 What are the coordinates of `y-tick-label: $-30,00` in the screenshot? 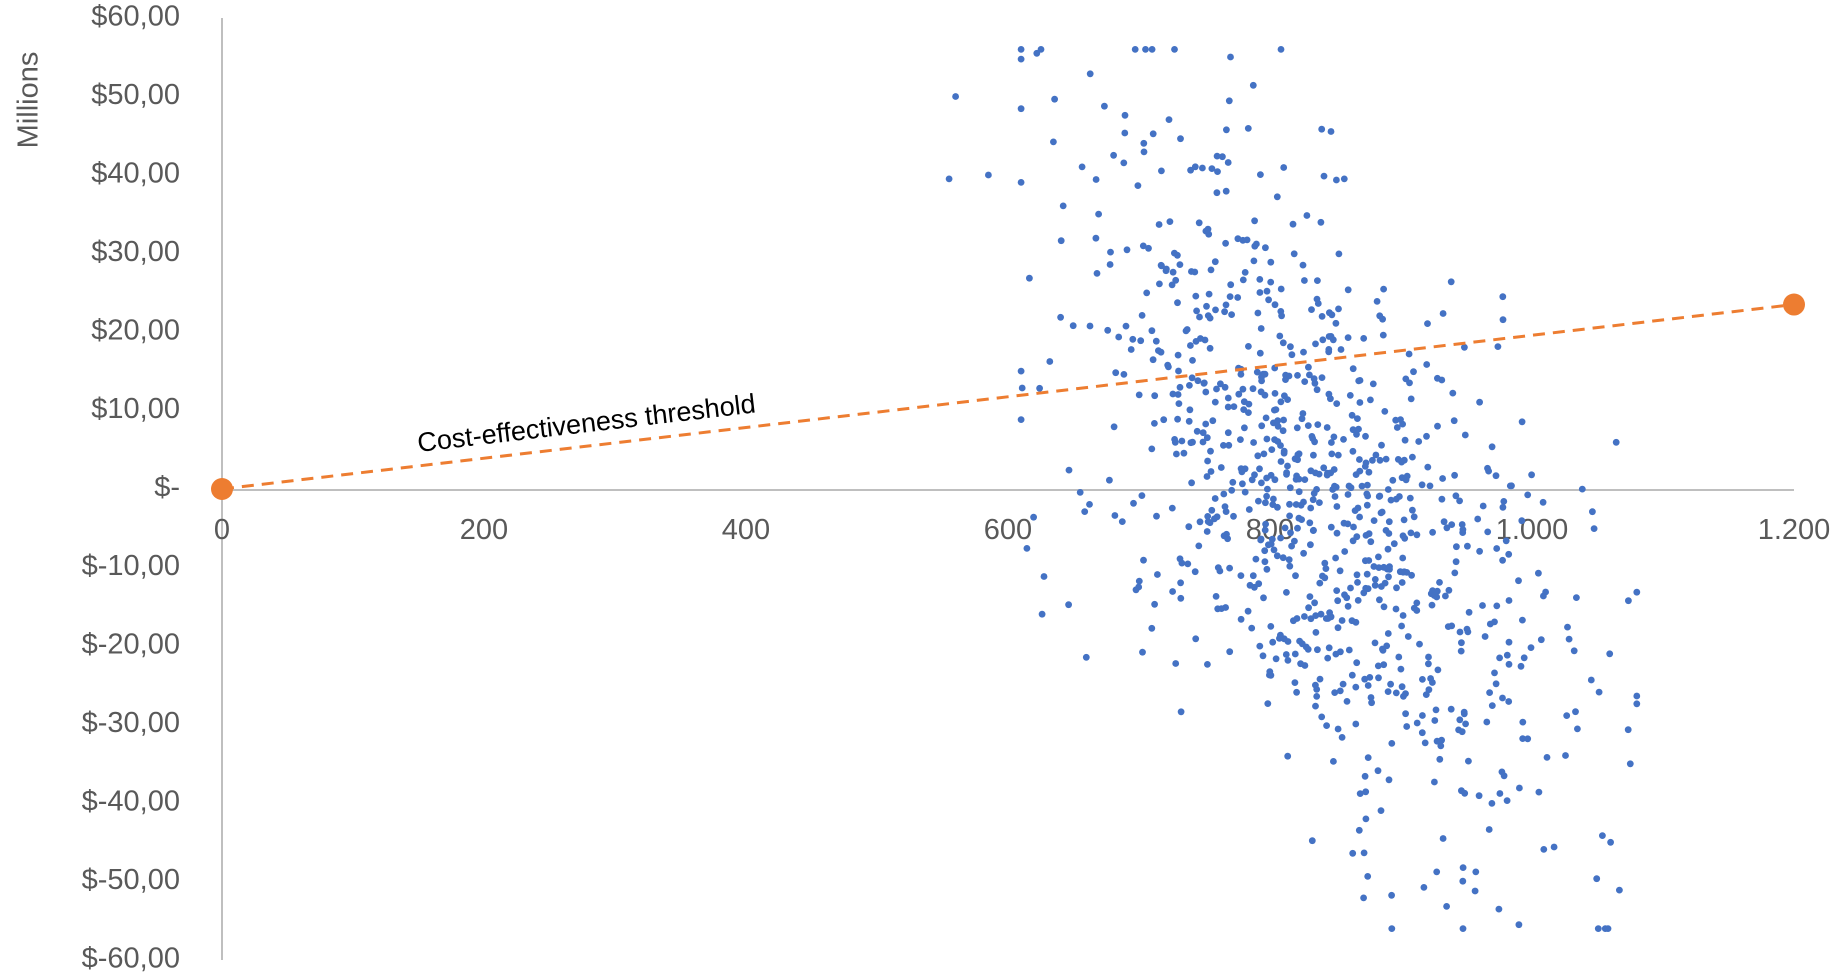 It's located at (131, 723).